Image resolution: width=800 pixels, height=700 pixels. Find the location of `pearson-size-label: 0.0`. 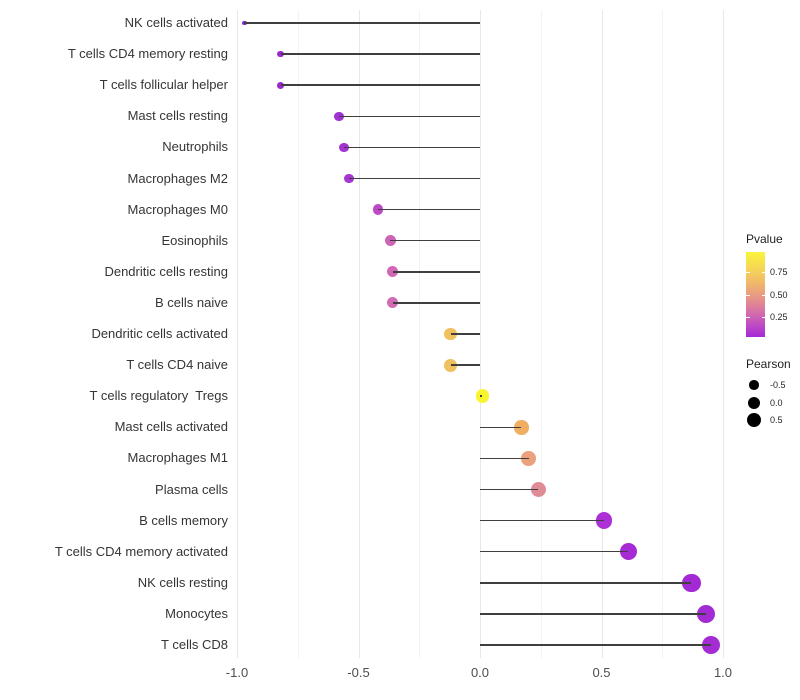

pearson-size-label: 0.0 is located at coordinates (776, 402).